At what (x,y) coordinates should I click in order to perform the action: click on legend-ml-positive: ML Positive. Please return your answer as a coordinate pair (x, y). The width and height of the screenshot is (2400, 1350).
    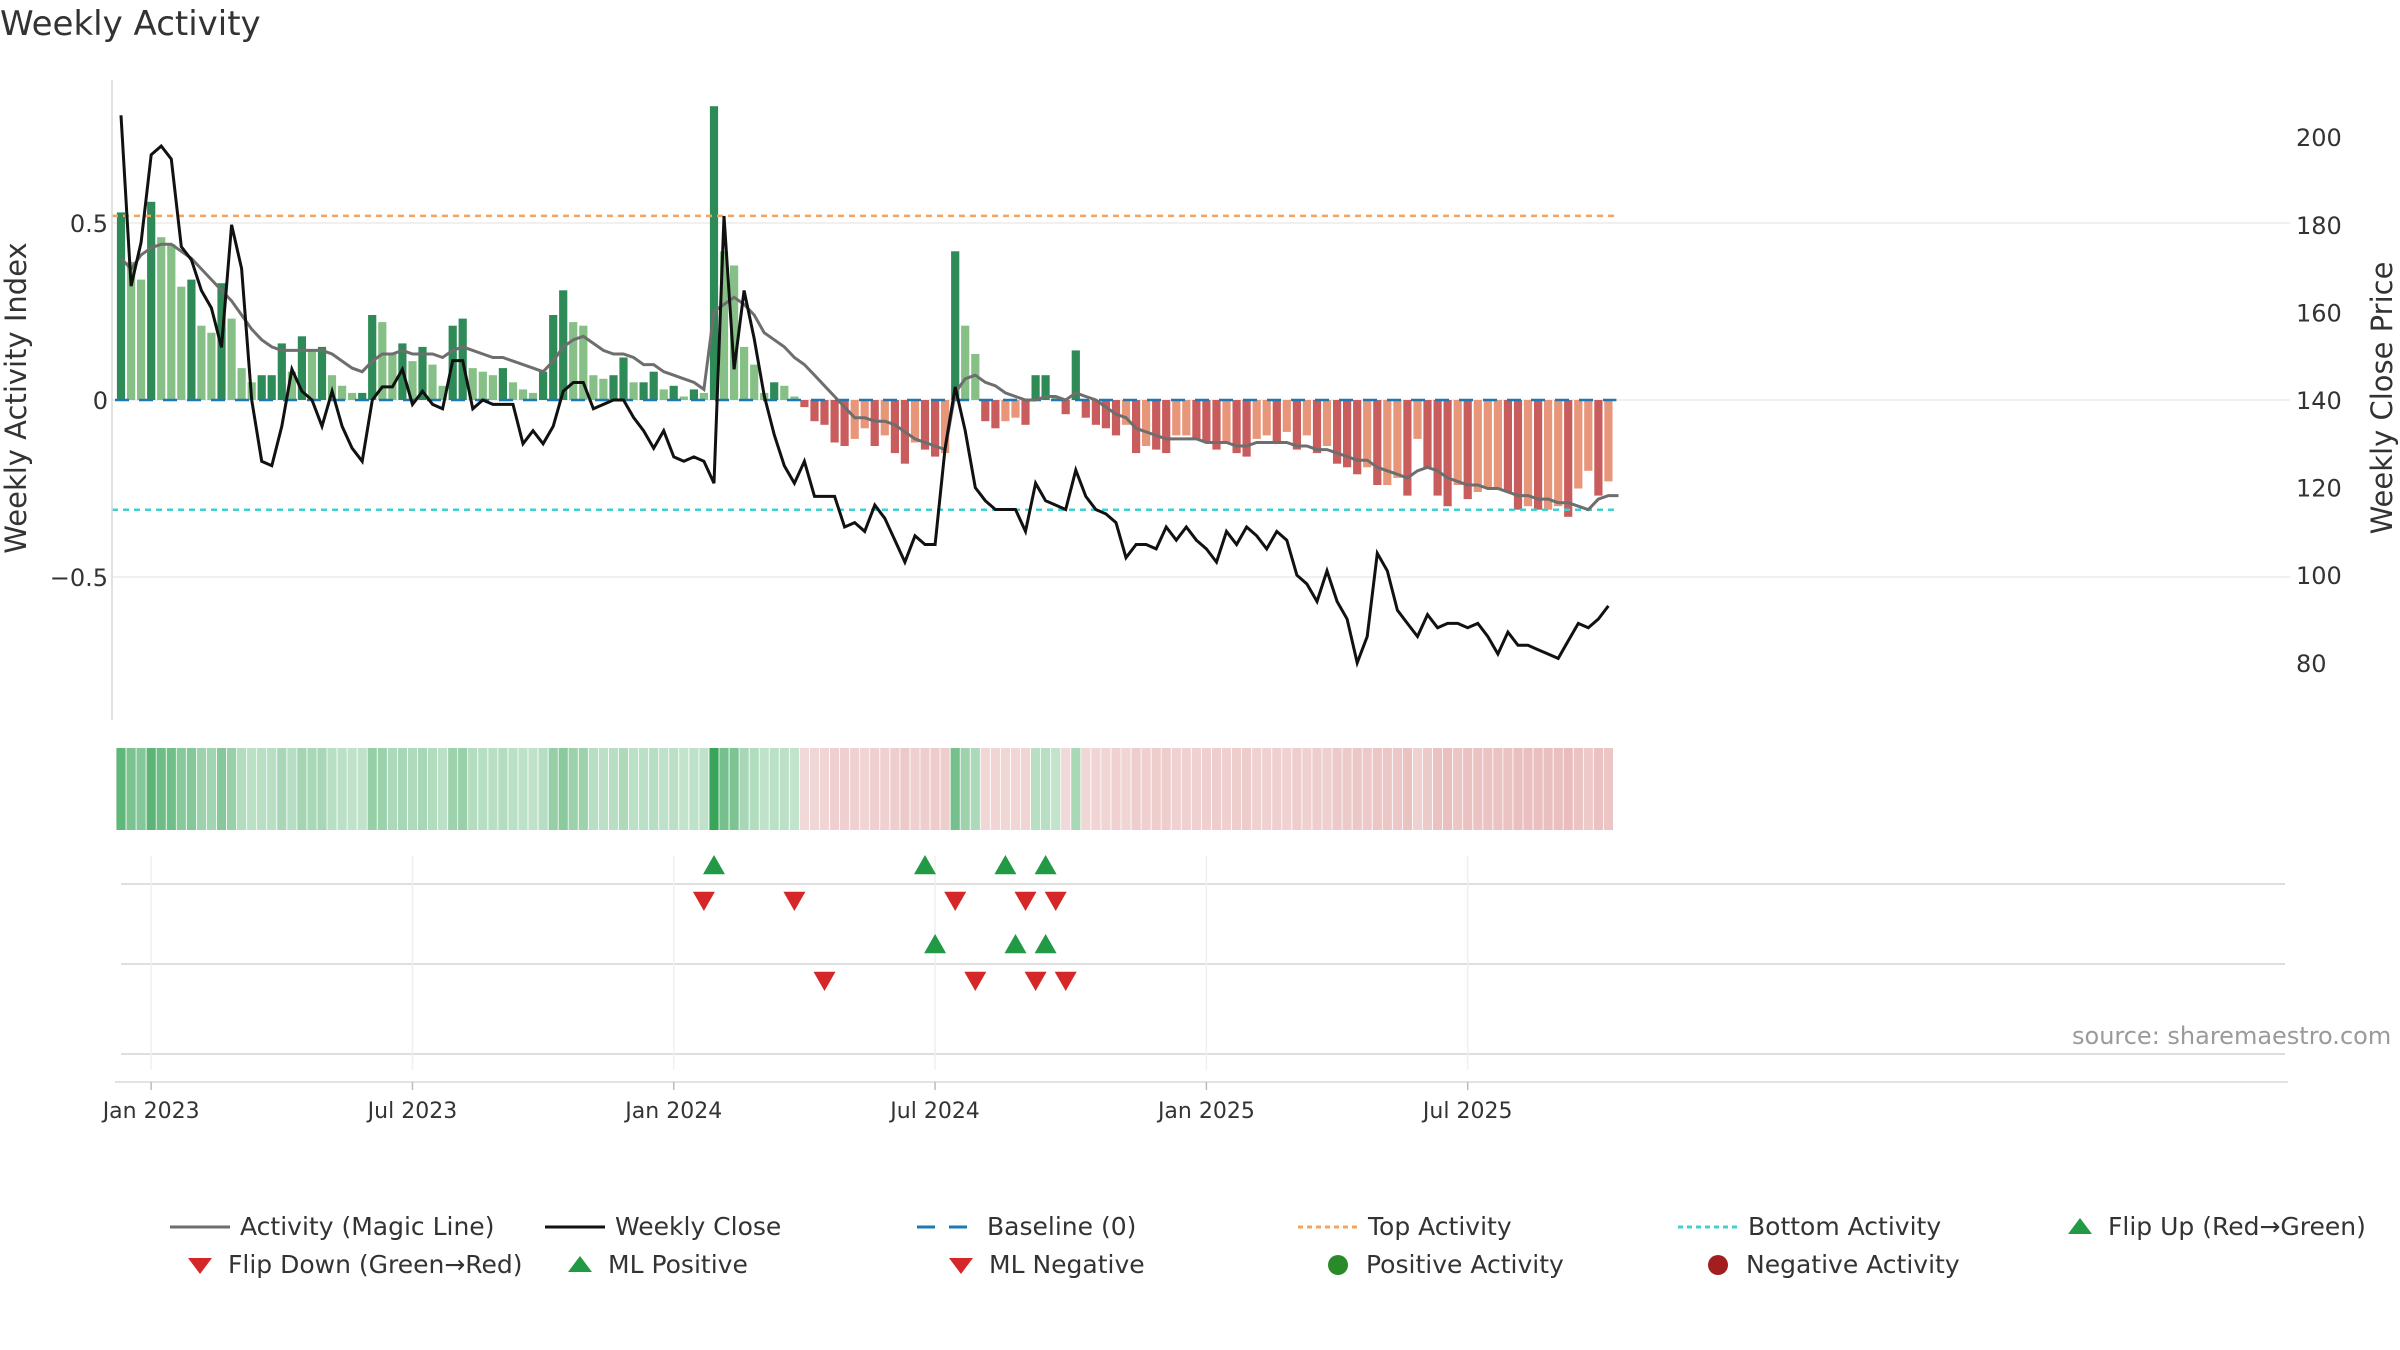
    Looking at the image, I should click on (655, 1264).